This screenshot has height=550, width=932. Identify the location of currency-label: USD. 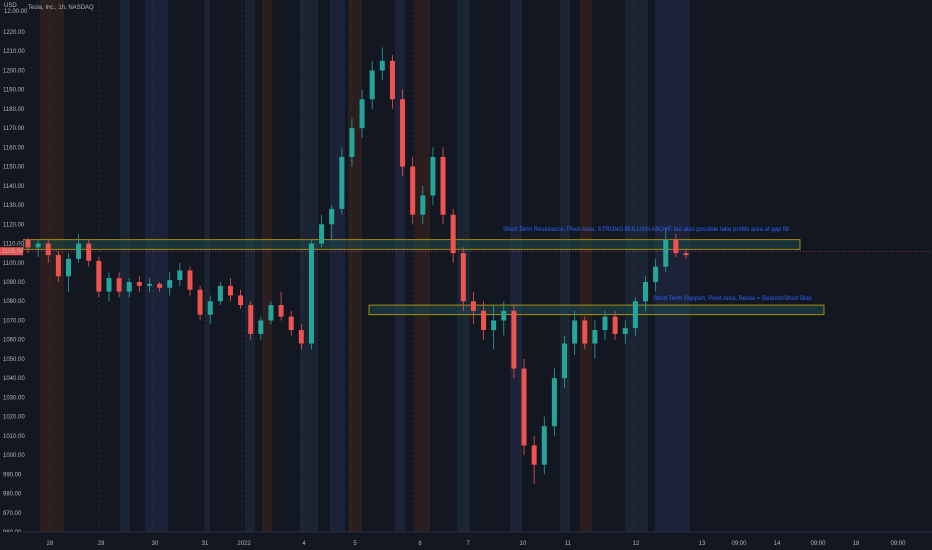
(10, 6).